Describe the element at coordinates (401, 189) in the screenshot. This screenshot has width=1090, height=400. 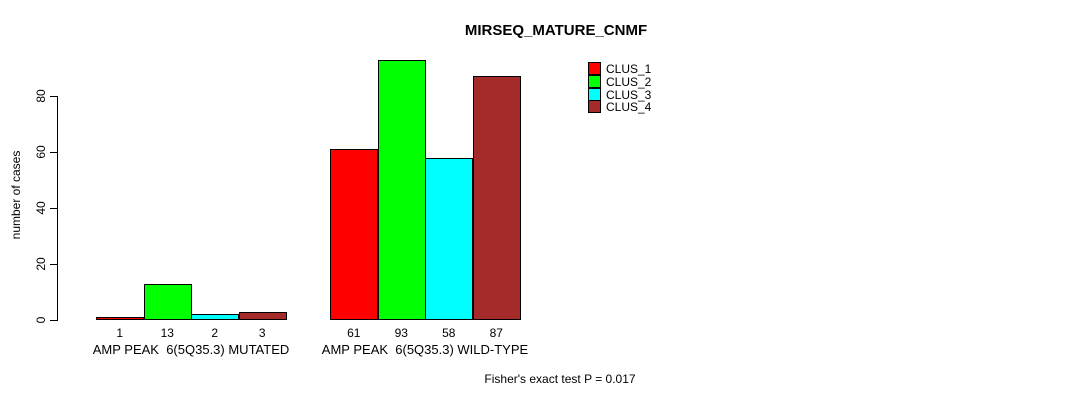
I see `bar-clus_2-group2` at that location.